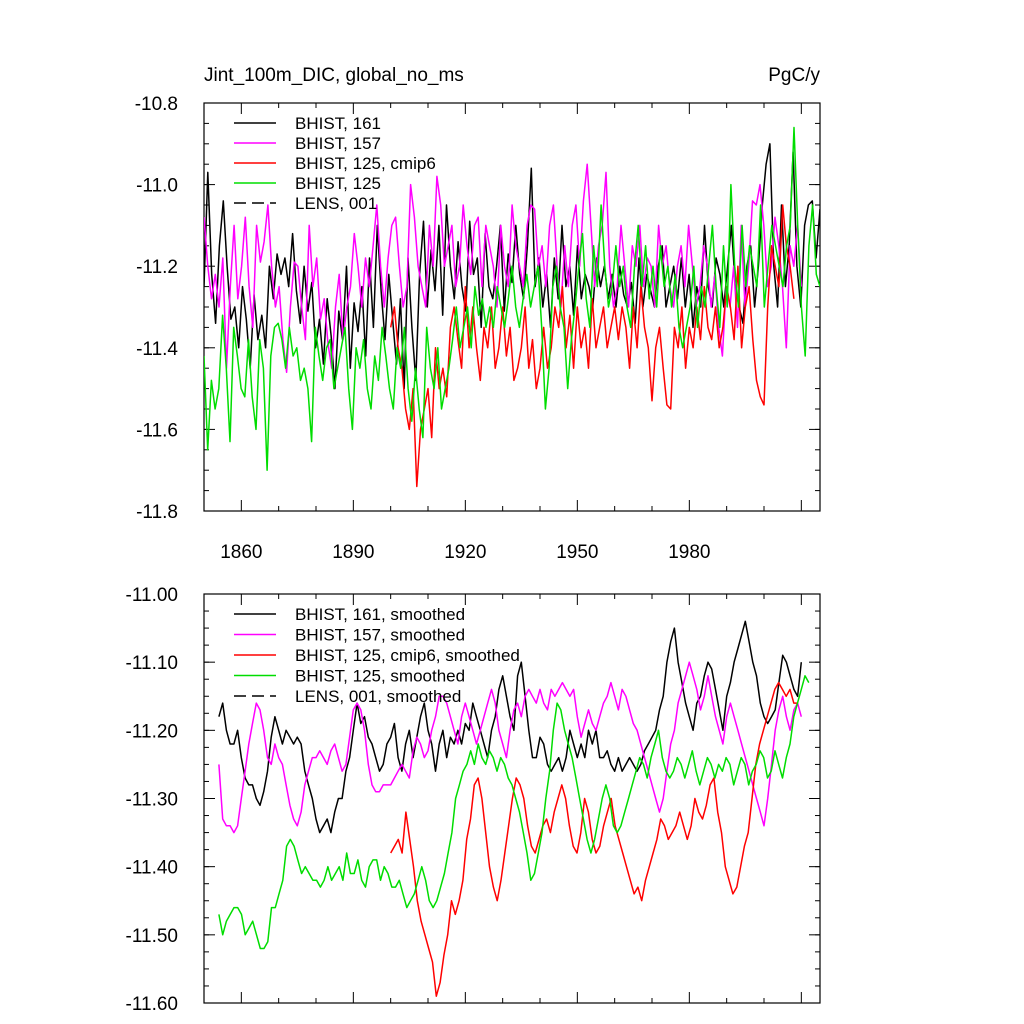  Describe the element at coordinates (794, 75) in the screenshot. I see `chart-units: PgC/y` at that location.